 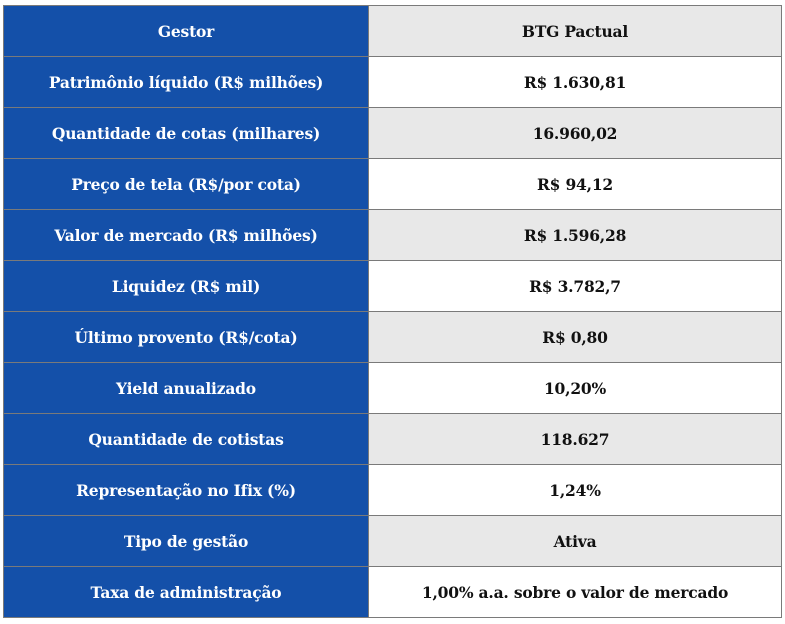 What do you see at coordinates (574, 591) in the screenshot?
I see `row-value: 1,00% a.a. sobre o valor de mercado` at bounding box center [574, 591].